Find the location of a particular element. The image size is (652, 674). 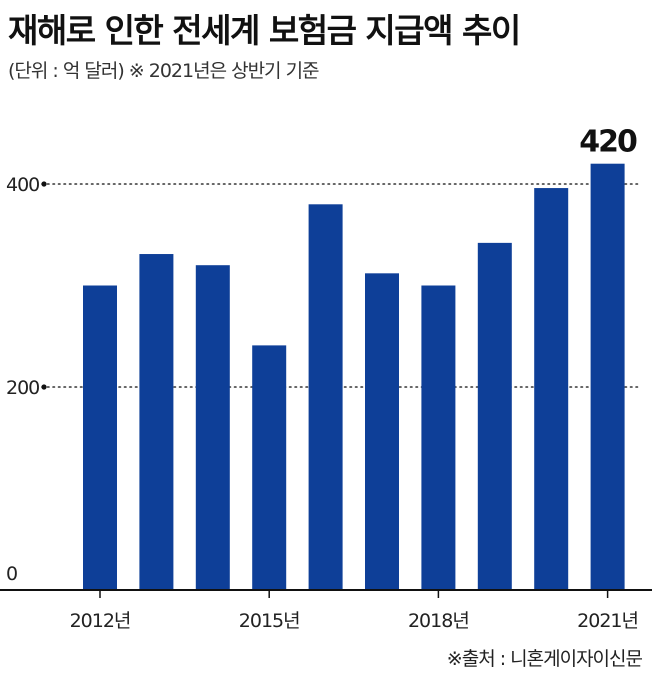

y-axis-ticks: 0 200 400 is located at coordinates (23, 379).